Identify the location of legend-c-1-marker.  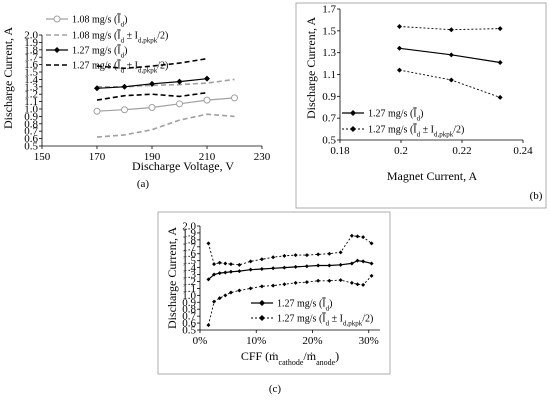
(262, 303).